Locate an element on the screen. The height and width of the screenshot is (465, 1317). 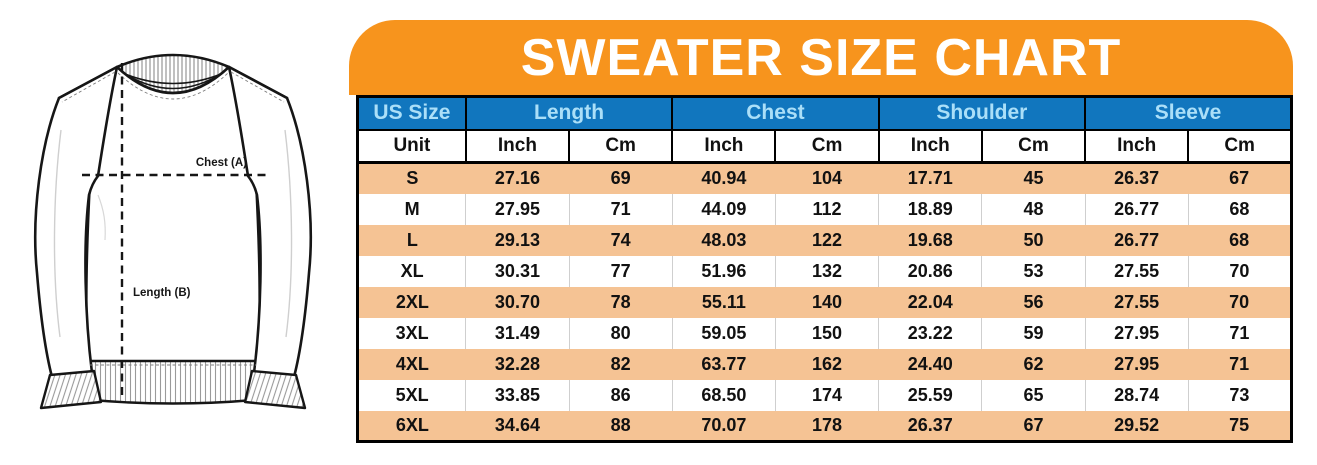
value-cell: 122 is located at coordinates (827, 240).